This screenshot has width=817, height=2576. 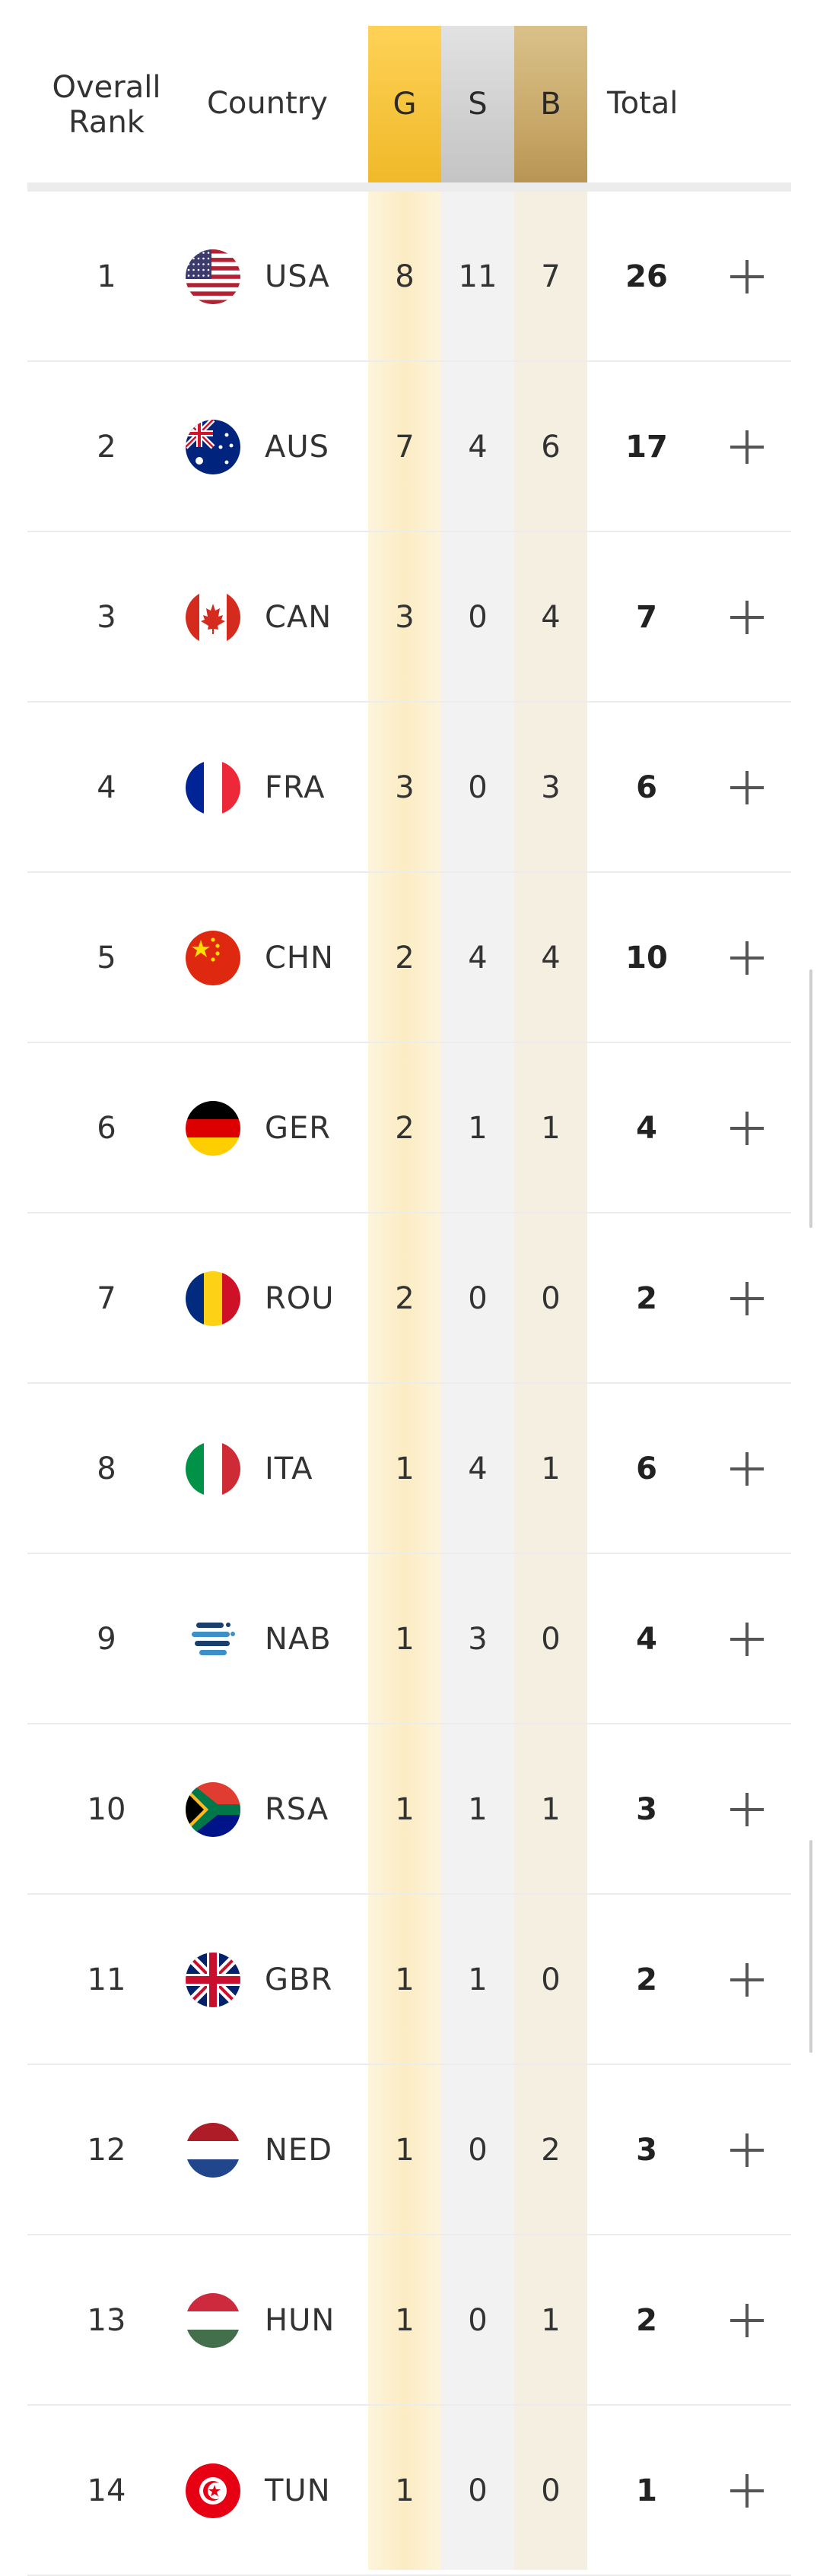 I want to click on country-code: USA, so click(x=297, y=276).